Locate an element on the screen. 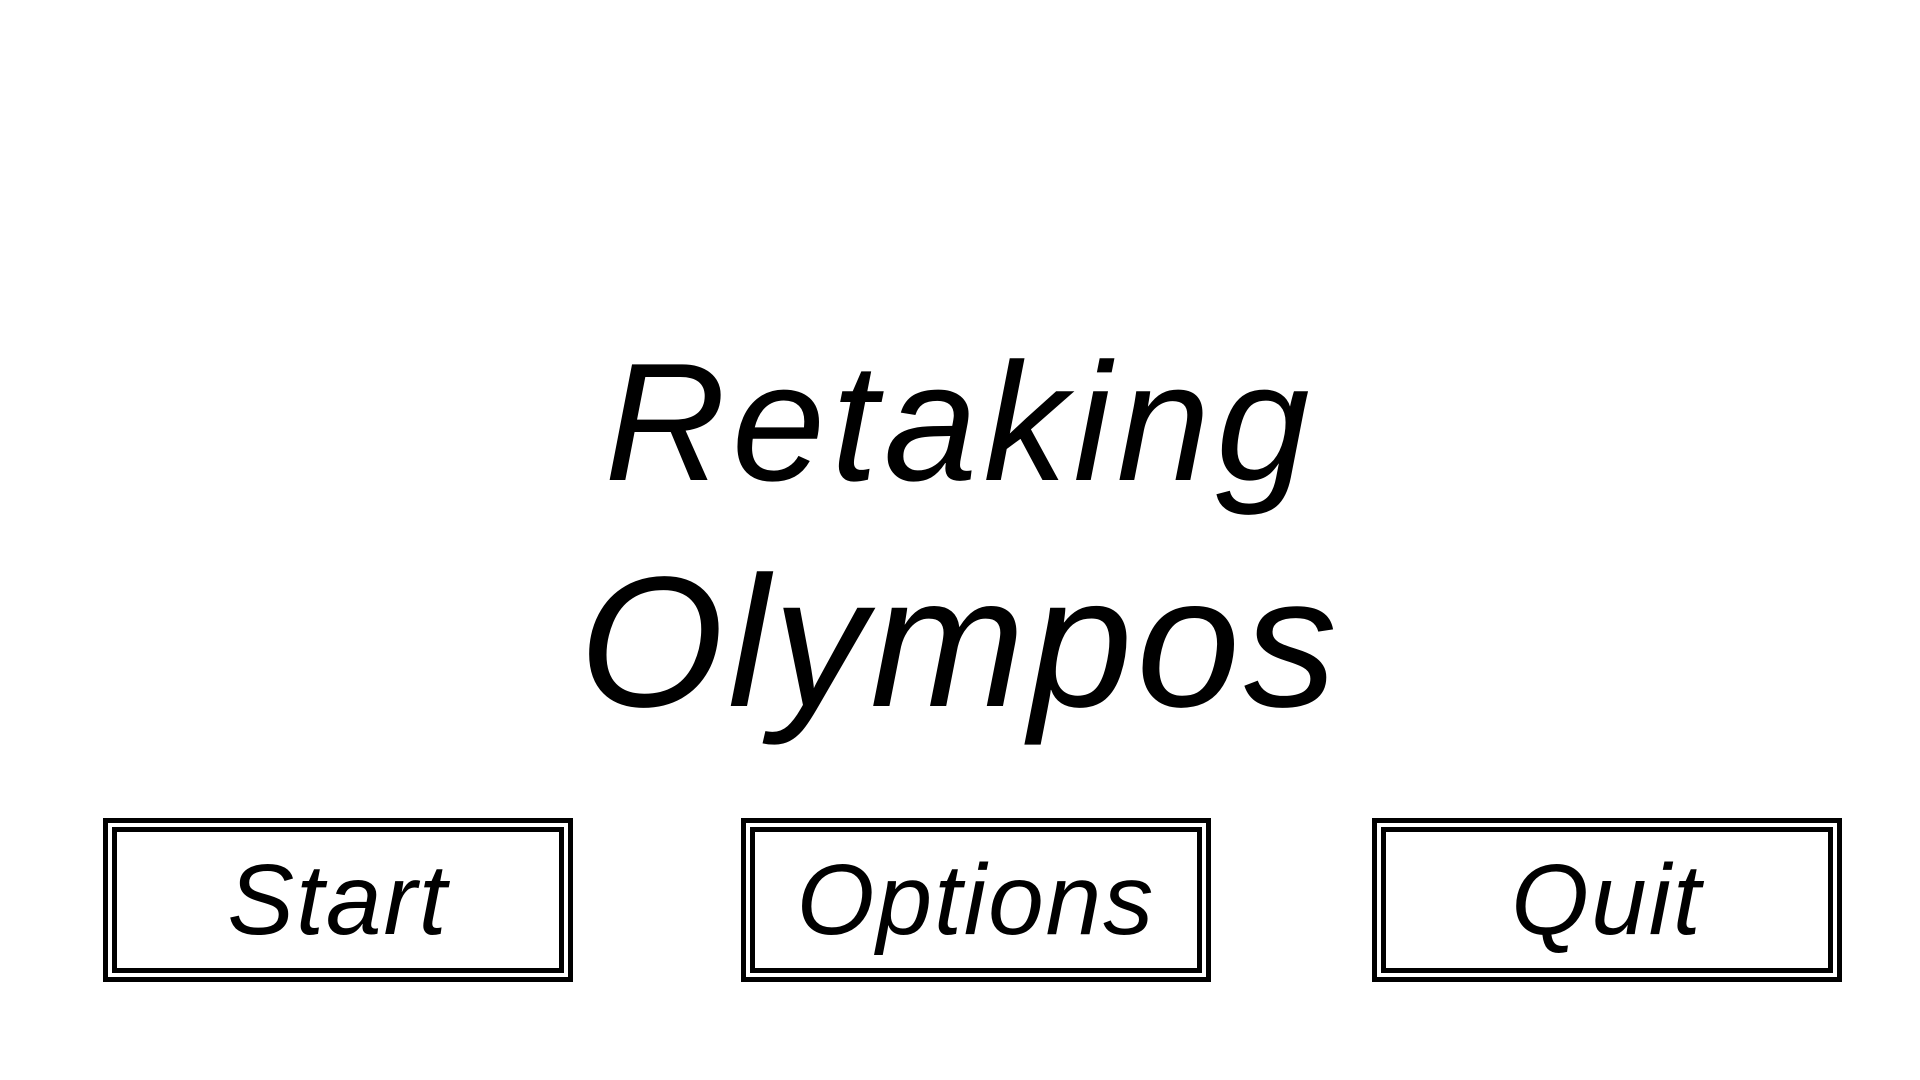  start-button: Start is located at coordinates (338, 900).